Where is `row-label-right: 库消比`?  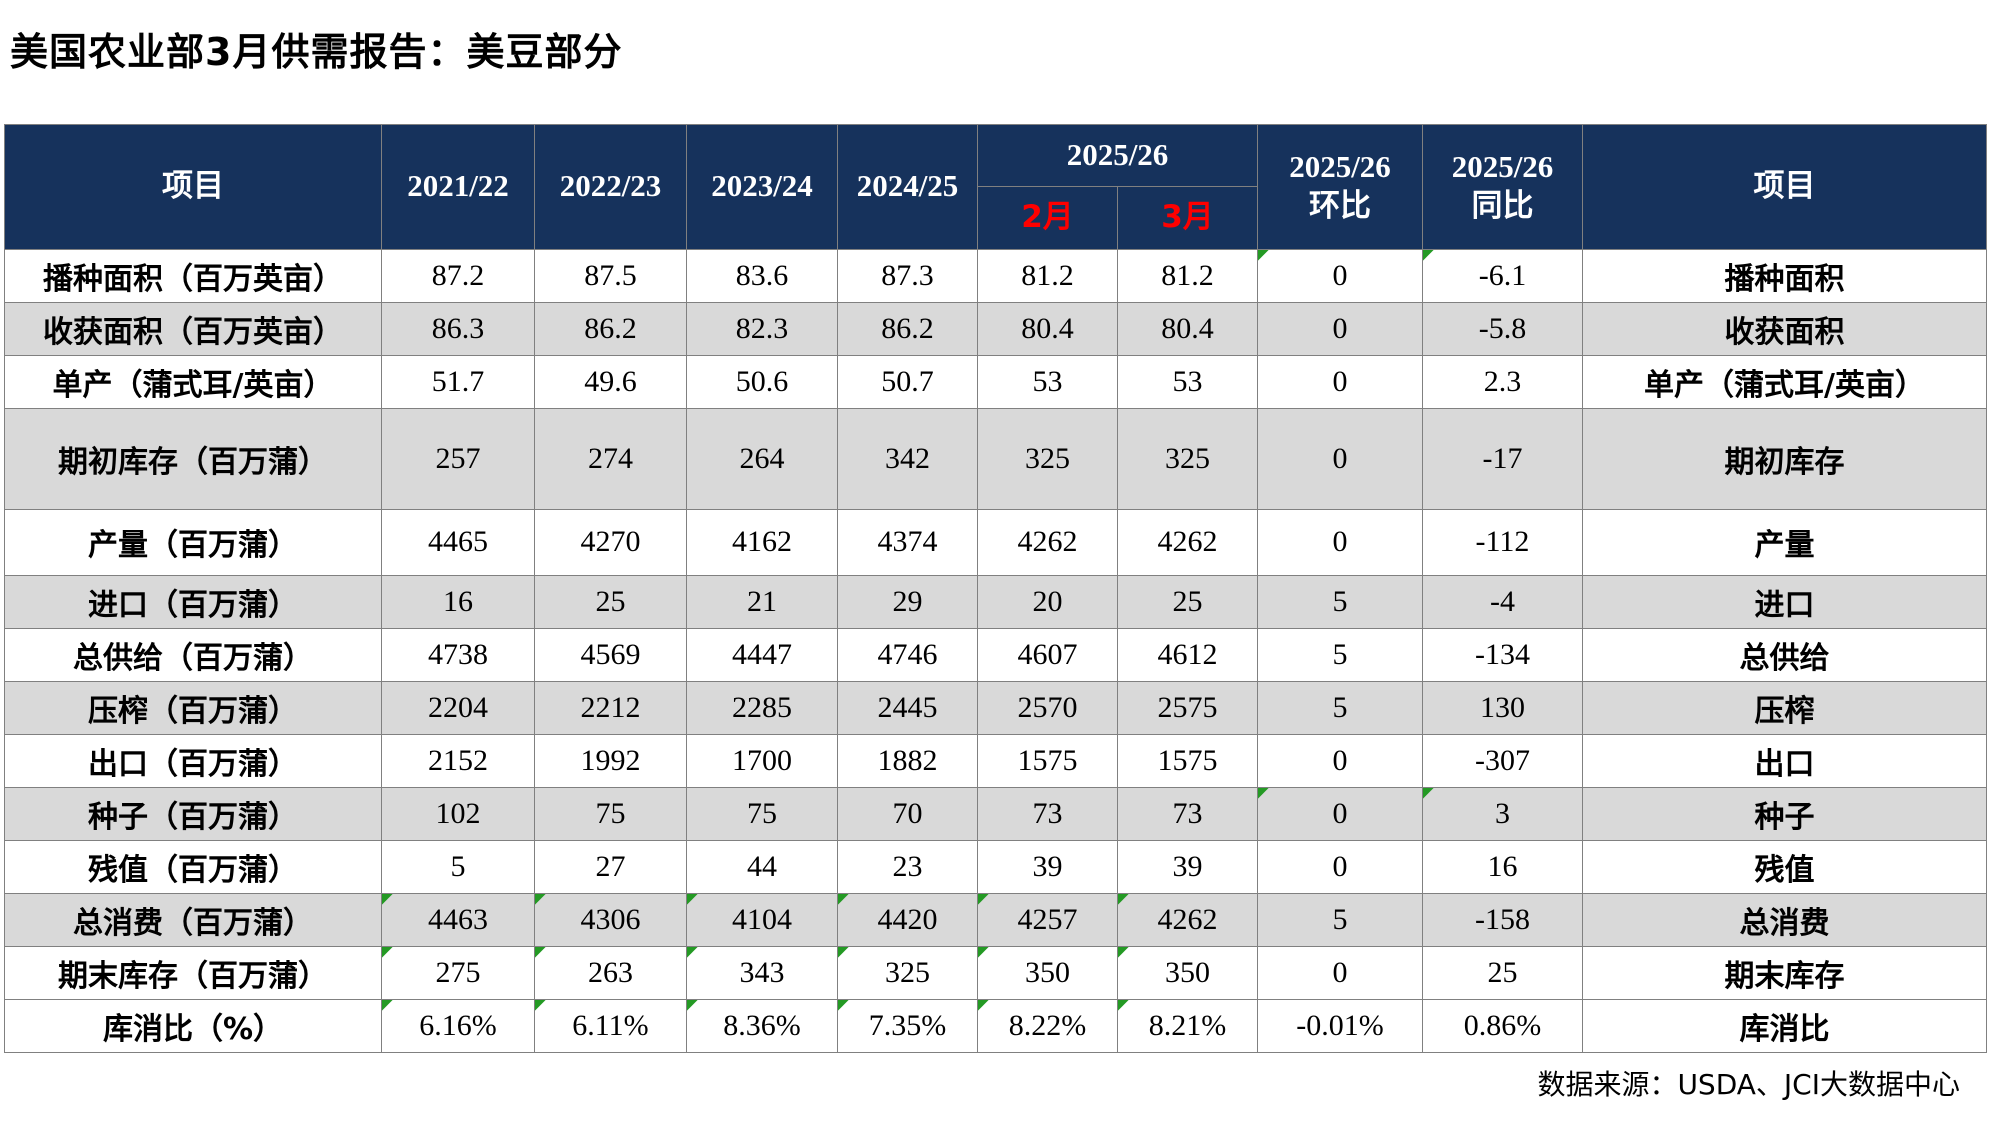 row-label-right: 库消比 is located at coordinates (1784, 1025).